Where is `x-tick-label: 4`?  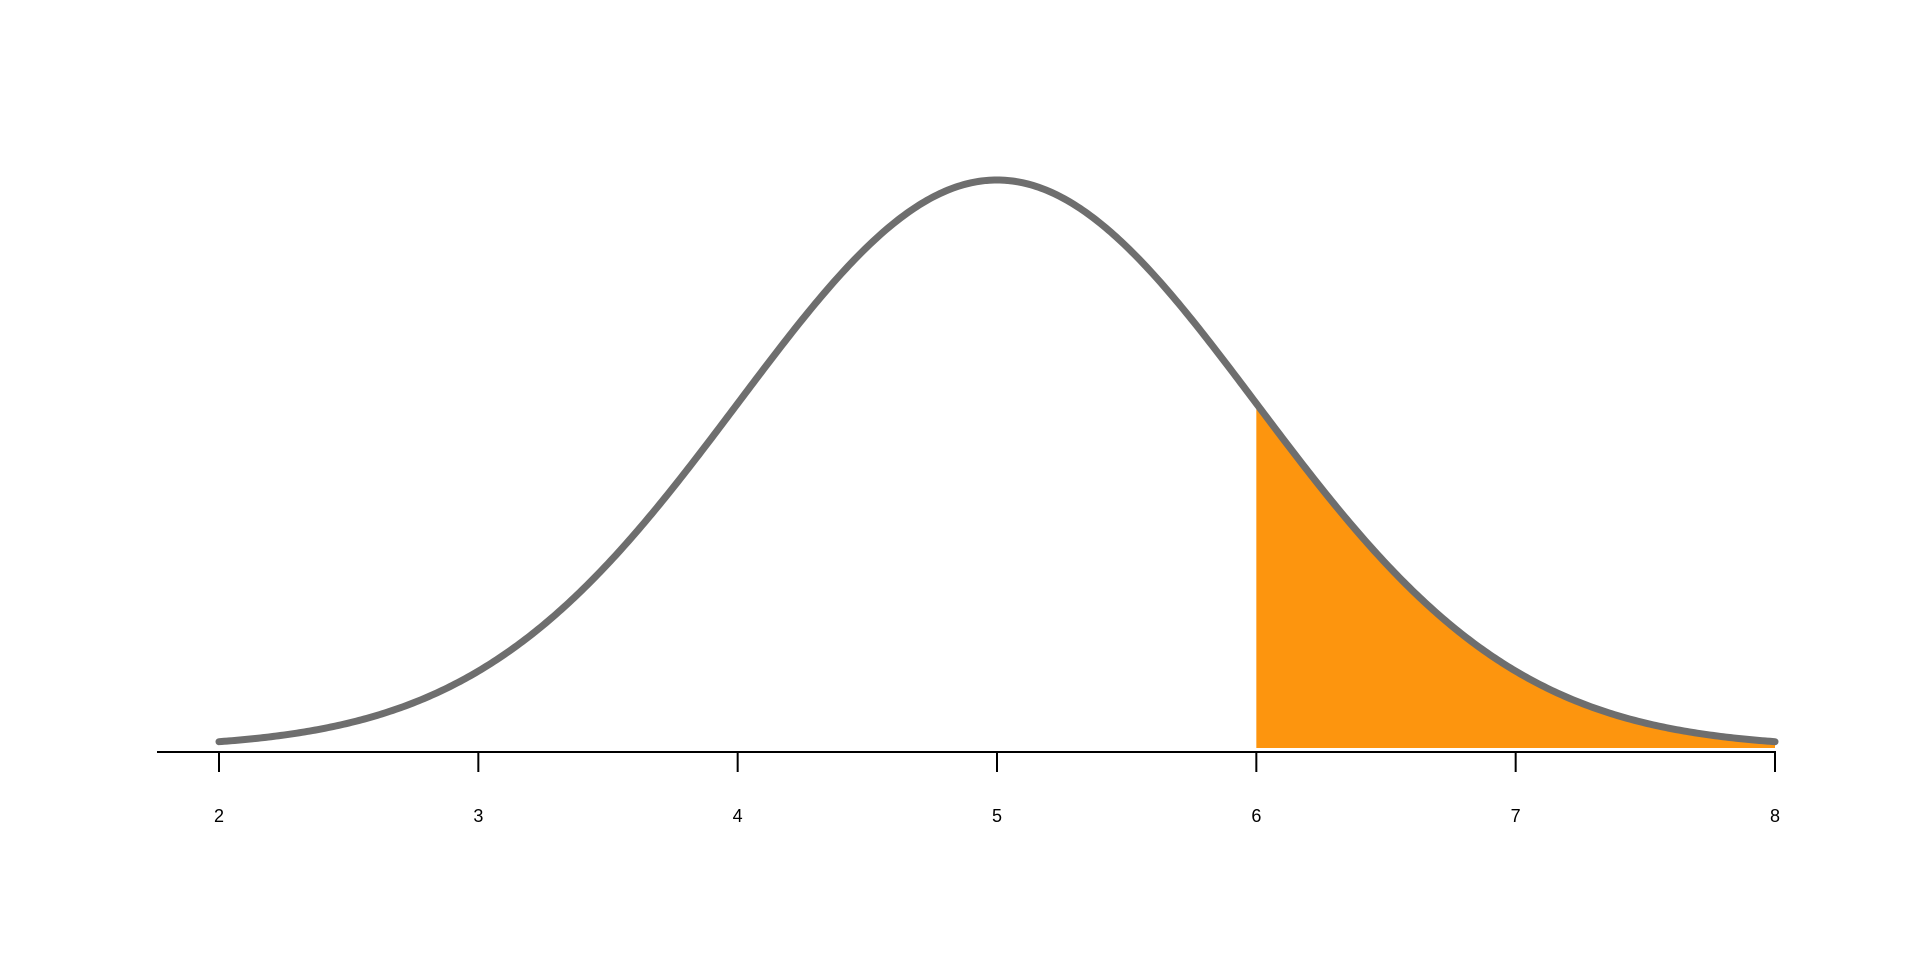
x-tick-label: 4 is located at coordinates (738, 816).